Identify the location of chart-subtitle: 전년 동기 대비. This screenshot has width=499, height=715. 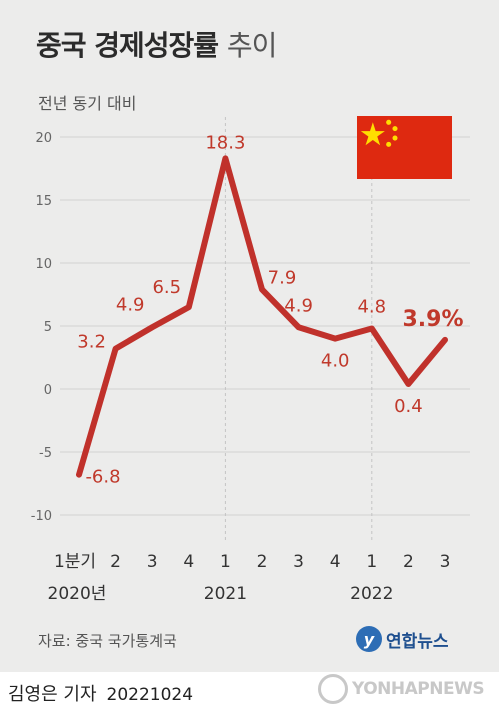
(87, 103).